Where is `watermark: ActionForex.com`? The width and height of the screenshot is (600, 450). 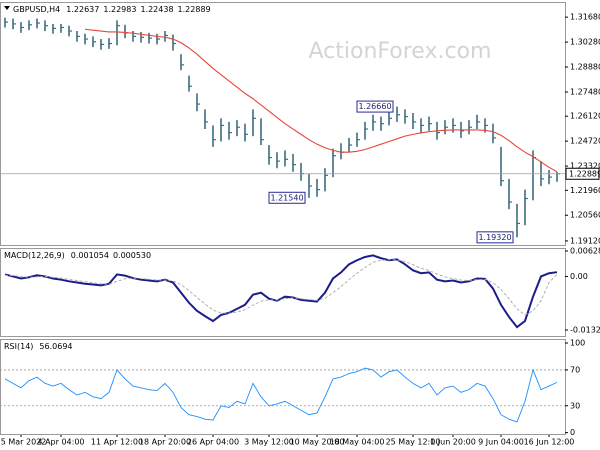 watermark: ActionForex.com is located at coordinates (400, 51).